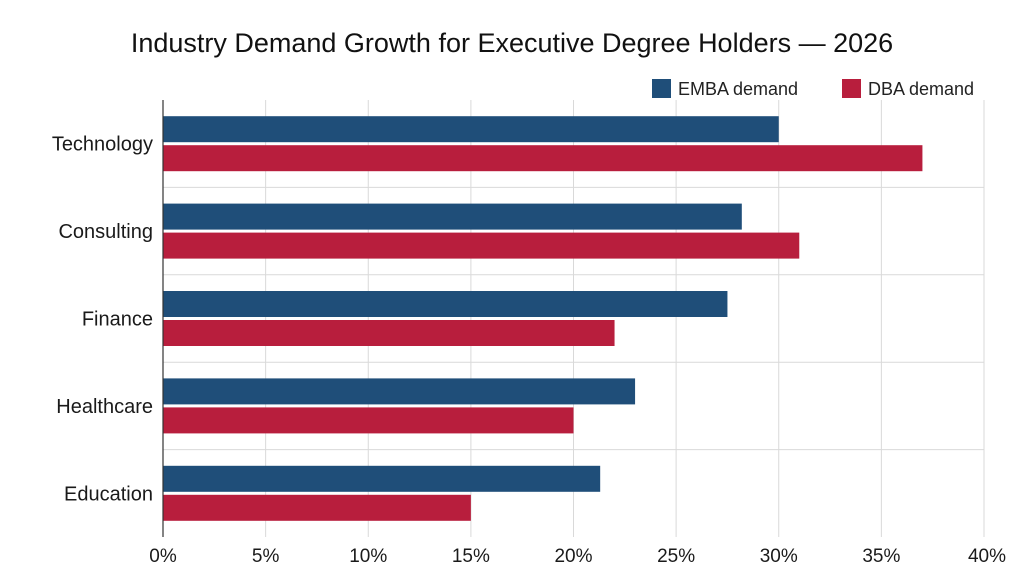 This screenshot has height=572, width=1024. Describe the element at coordinates (382, 478) in the screenshot. I see `bar-emba-demand-education` at that location.